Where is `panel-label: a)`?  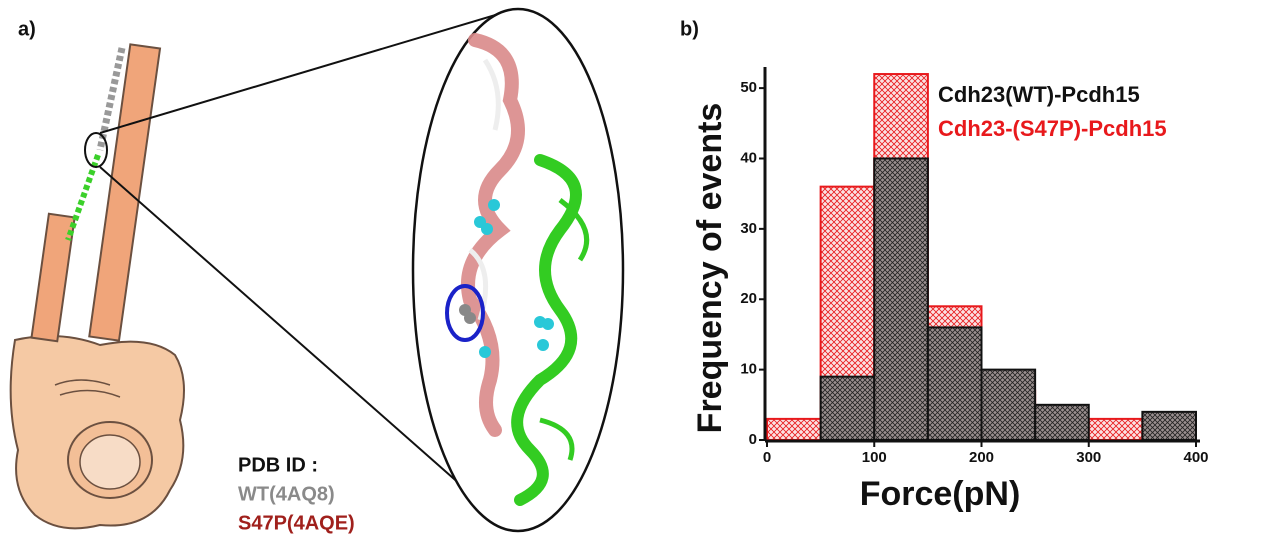 panel-label: a) is located at coordinates (27, 29).